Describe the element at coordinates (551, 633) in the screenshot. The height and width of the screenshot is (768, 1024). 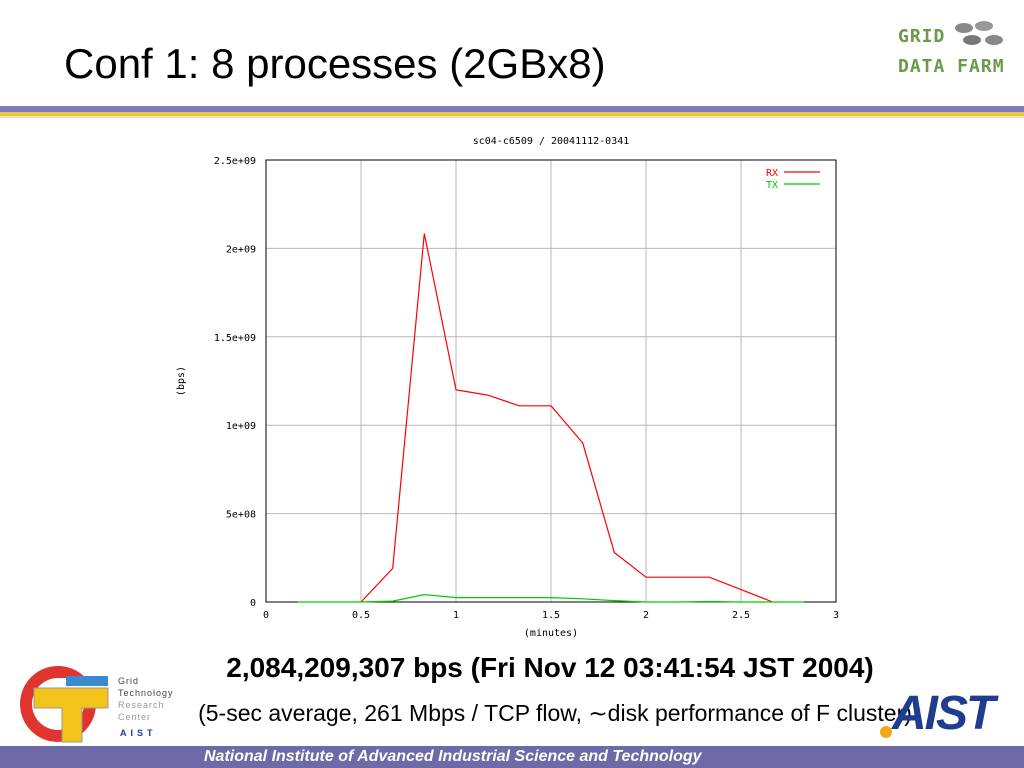
I see `x-axis-label: (minutes)` at that location.